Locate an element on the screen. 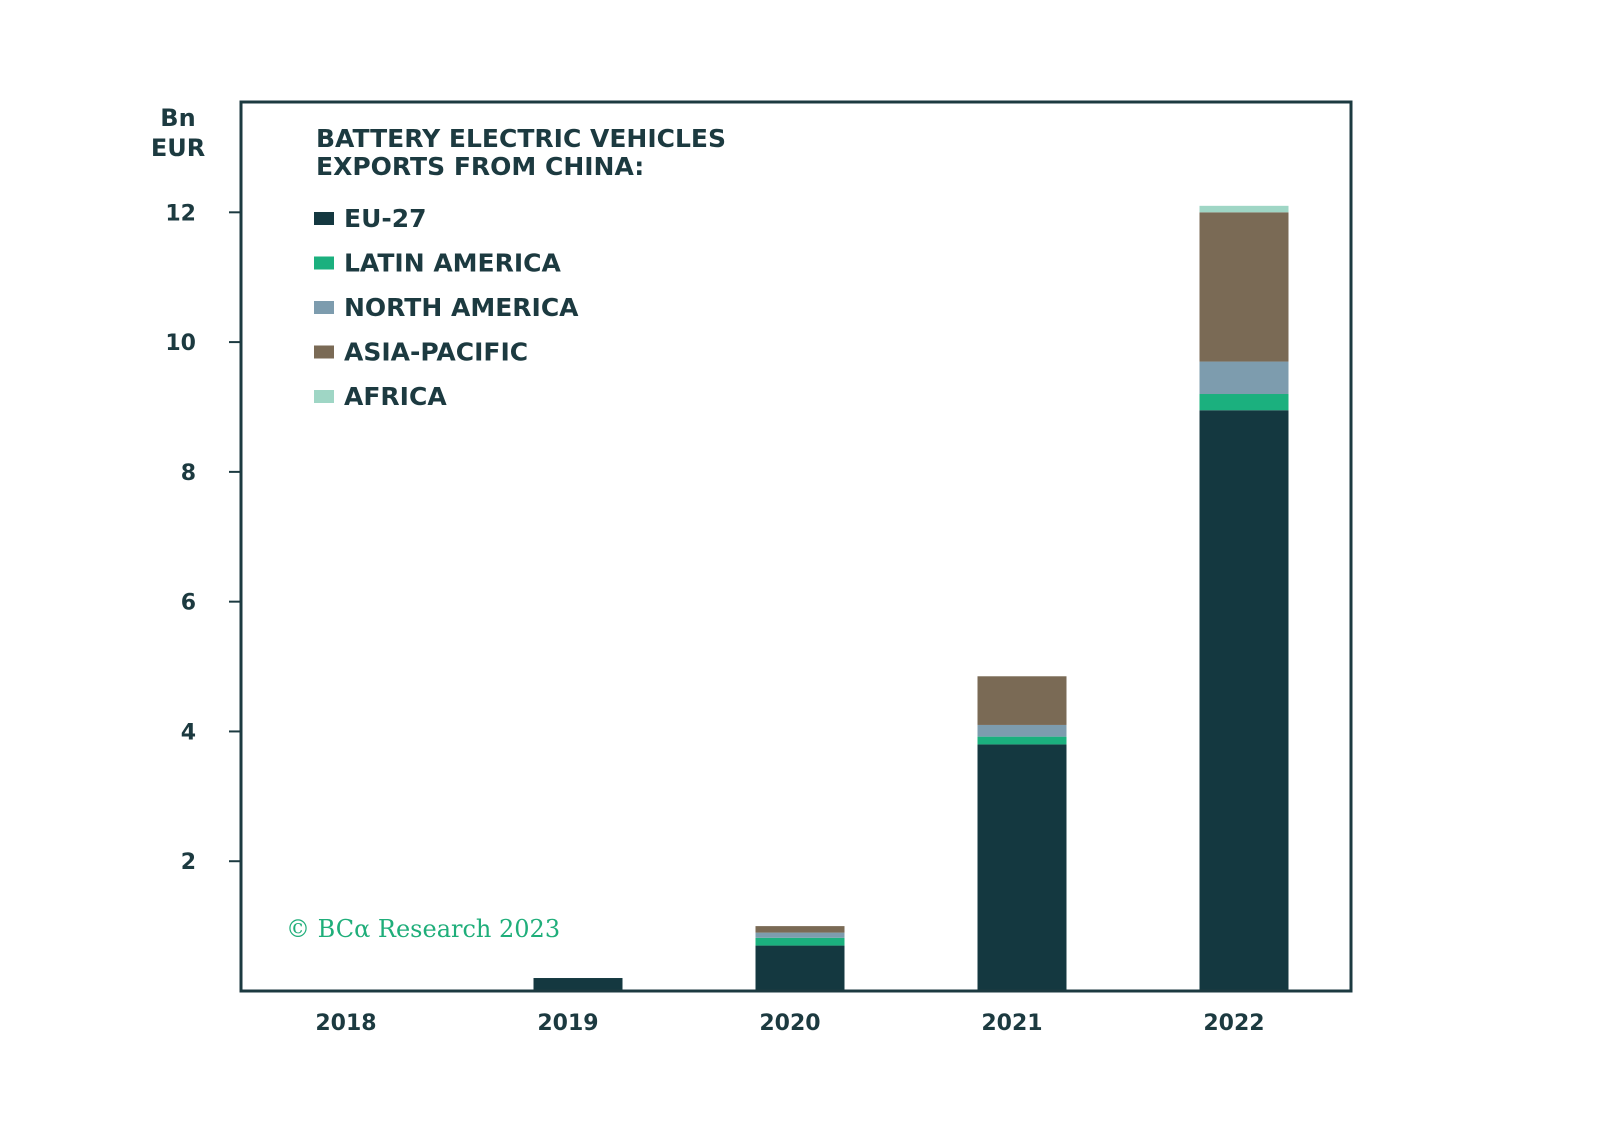  bar-segment-north-america-2020 is located at coordinates (800, 935).